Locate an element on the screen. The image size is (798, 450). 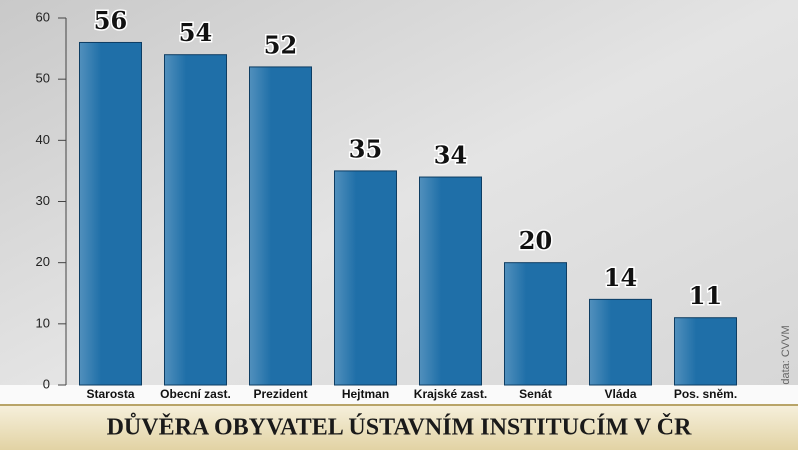
value-label: 56 is located at coordinates (110, 20).